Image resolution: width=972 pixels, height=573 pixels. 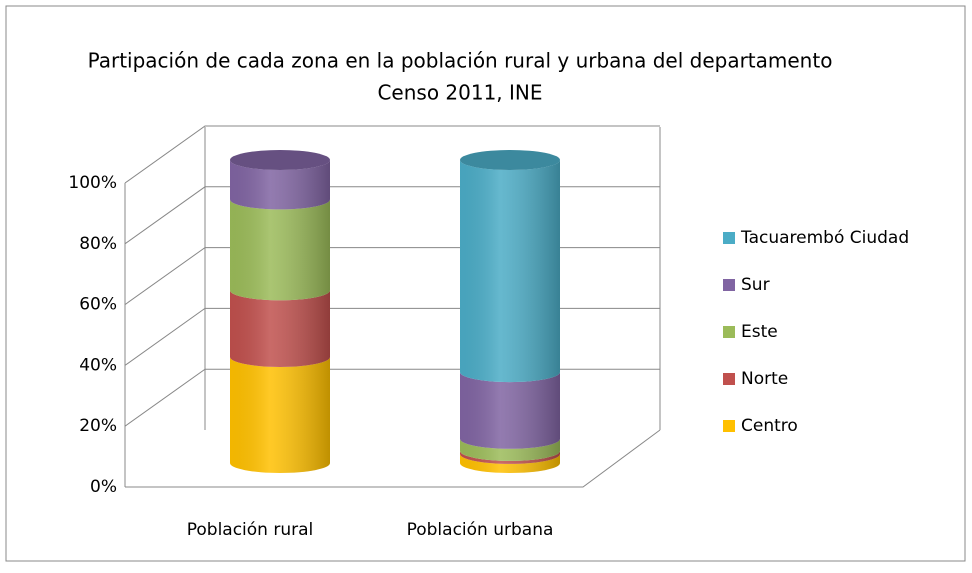 I want to click on y-tick-label: 60%, so click(x=98, y=305).